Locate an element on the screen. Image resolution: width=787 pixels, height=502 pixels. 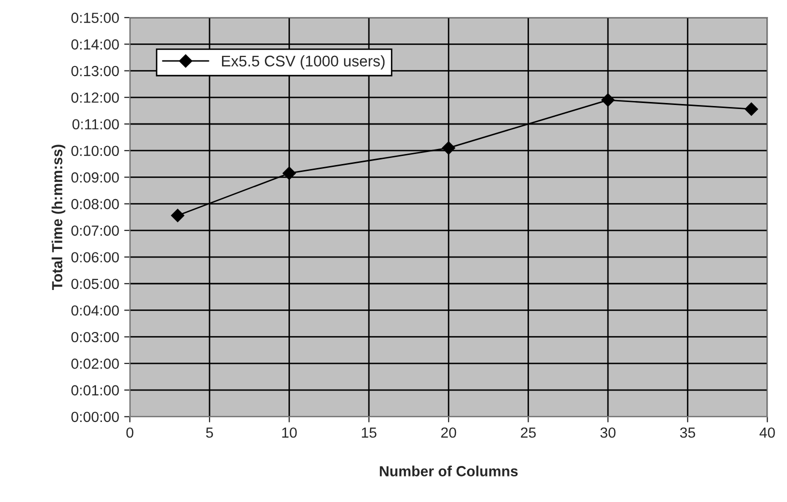
y-tick-label: 0:11:00 is located at coordinates (95, 124).